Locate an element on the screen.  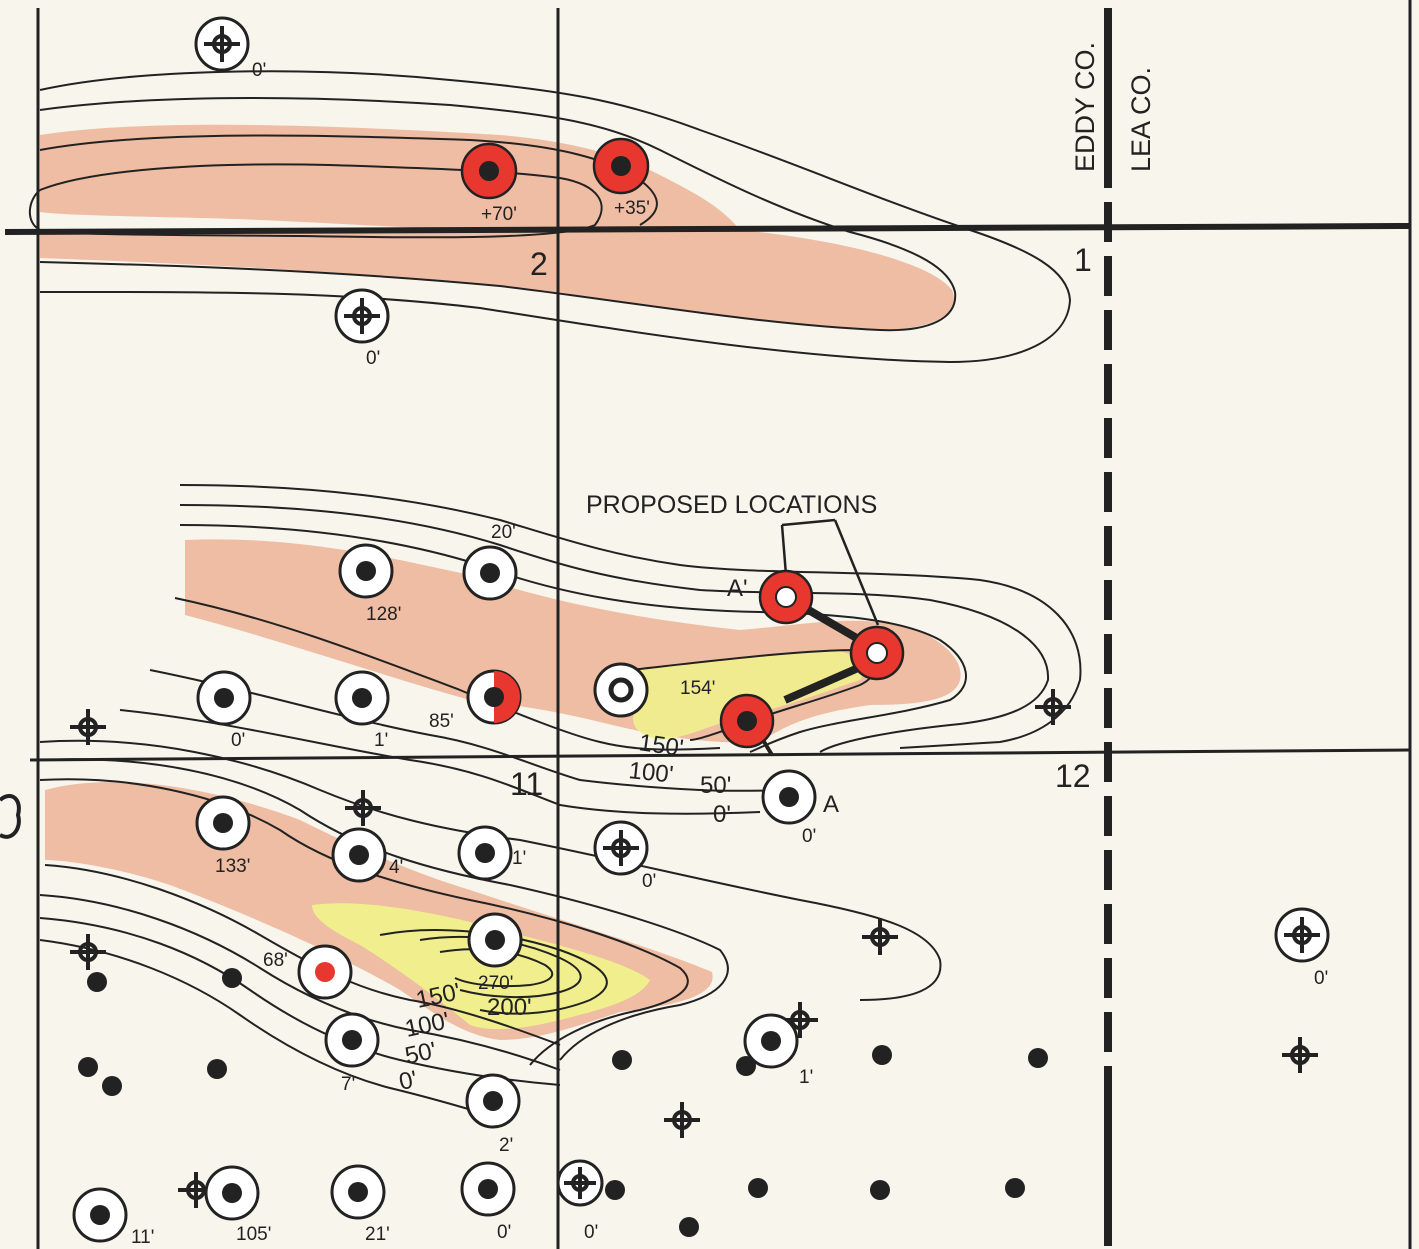
well-value: 68' is located at coordinates (275, 960).